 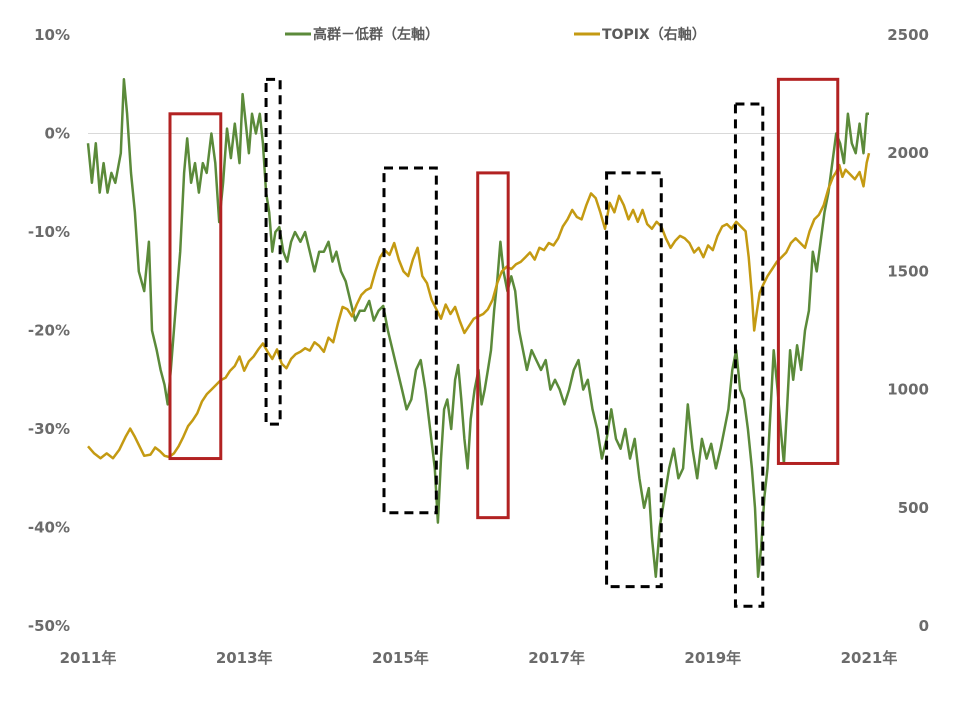 What do you see at coordinates (913, 508) in the screenshot?
I see `right-axis-tick-label: 500` at bounding box center [913, 508].